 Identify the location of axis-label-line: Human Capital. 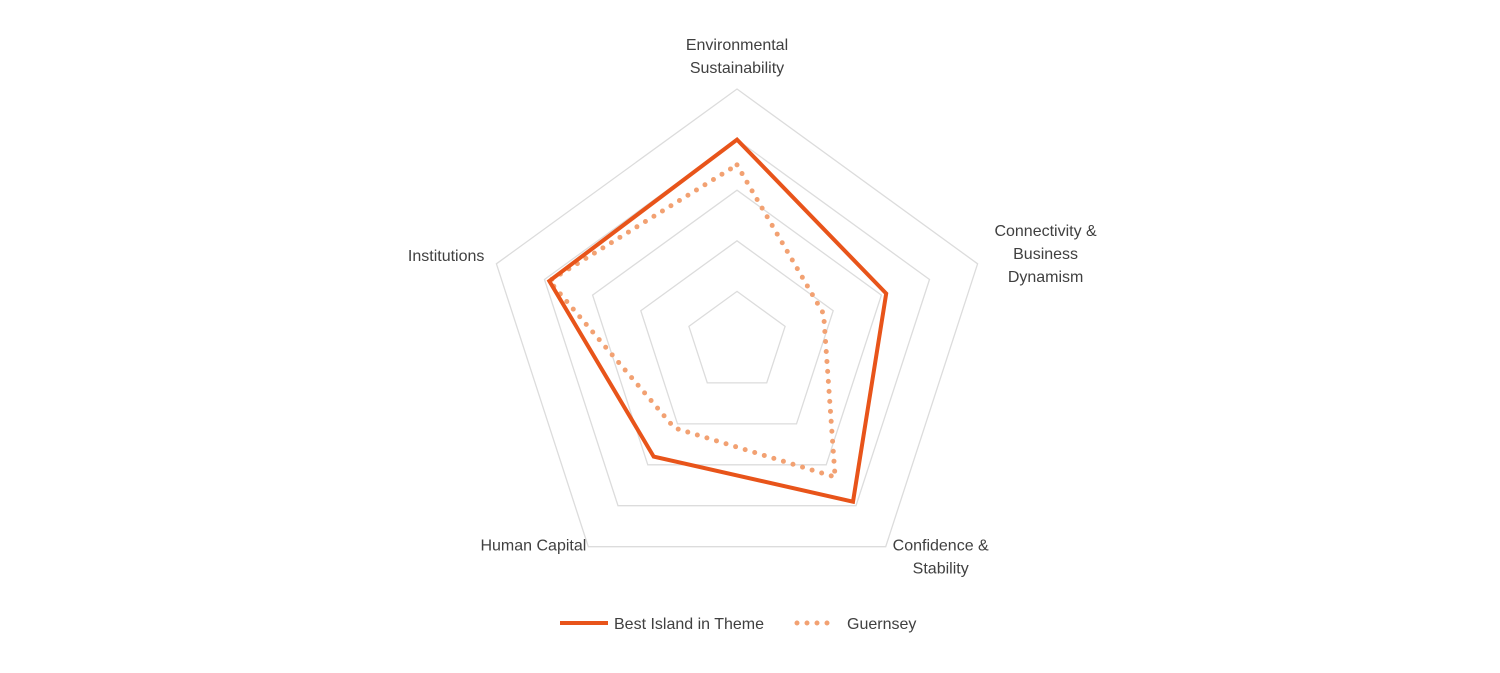
(533, 546).